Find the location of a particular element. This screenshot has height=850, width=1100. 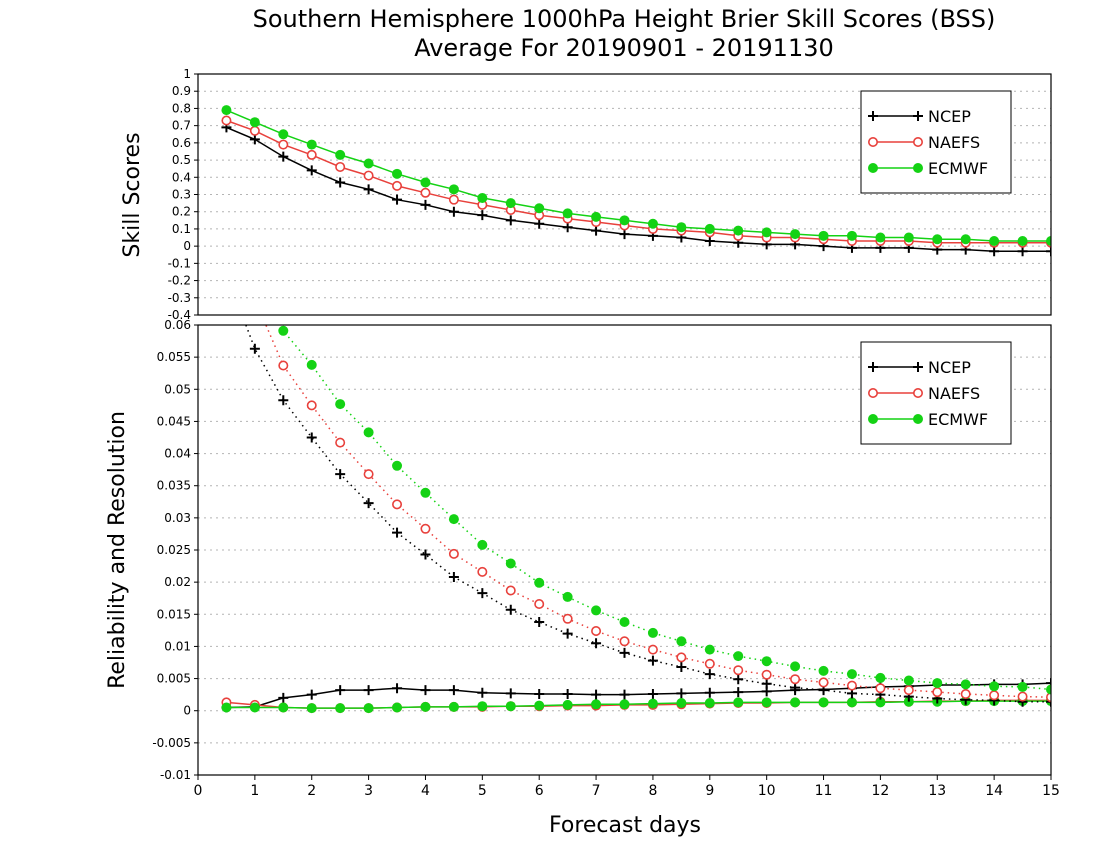

series-ncep is located at coordinates (636, 189).